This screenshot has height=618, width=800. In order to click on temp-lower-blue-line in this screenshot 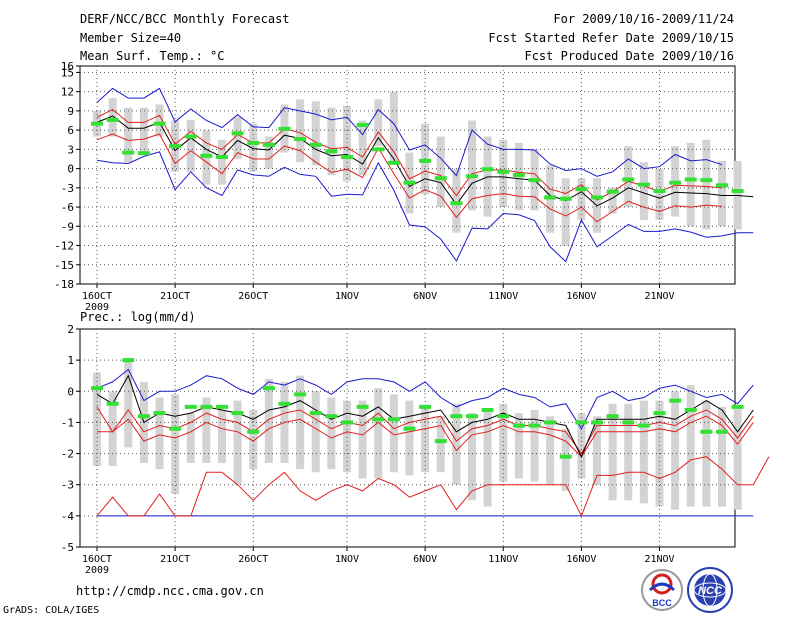, I will do `click(425, 207)`.